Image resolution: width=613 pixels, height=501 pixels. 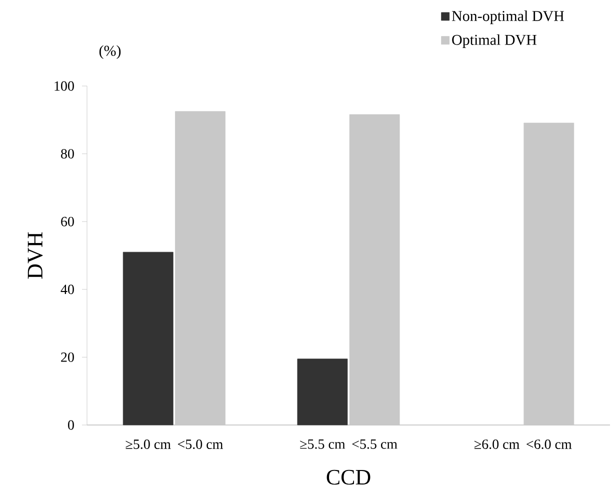 What do you see at coordinates (494, 41) in the screenshot?
I see `legend-label: Optimal DVH` at bounding box center [494, 41].